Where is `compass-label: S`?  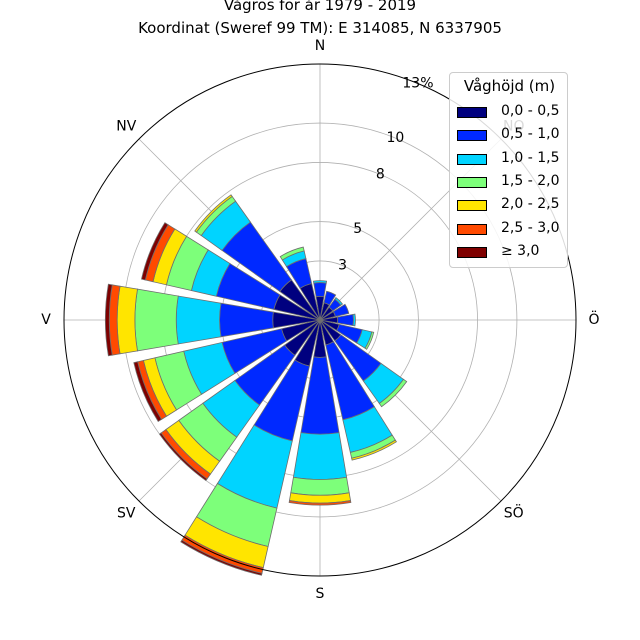
compass-label: S is located at coordinates (320, 594).